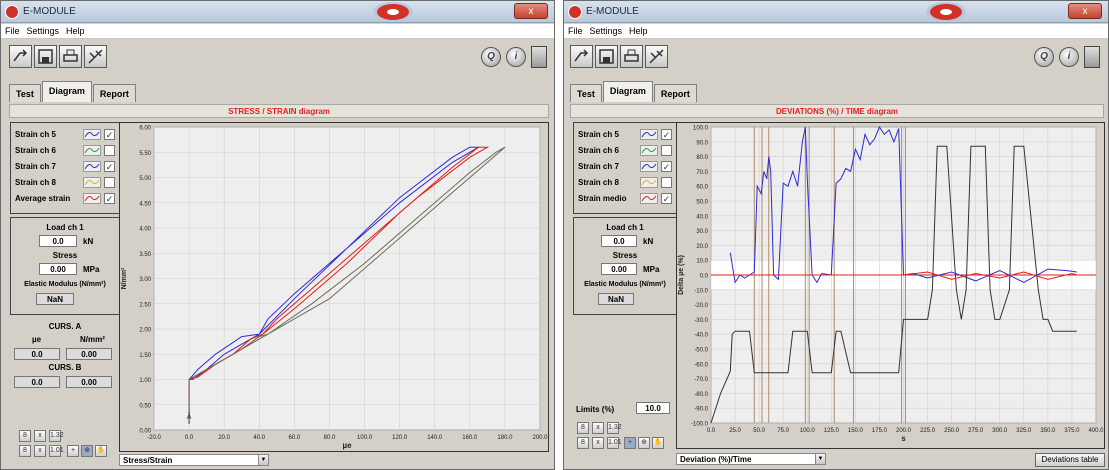 The height and width of the screenshot is (470, 1109). What do you see at coordinates (666, 198) in the screenshot?
I see `legend-checkbox-medio: ✓` at bounding box center [666, 198].